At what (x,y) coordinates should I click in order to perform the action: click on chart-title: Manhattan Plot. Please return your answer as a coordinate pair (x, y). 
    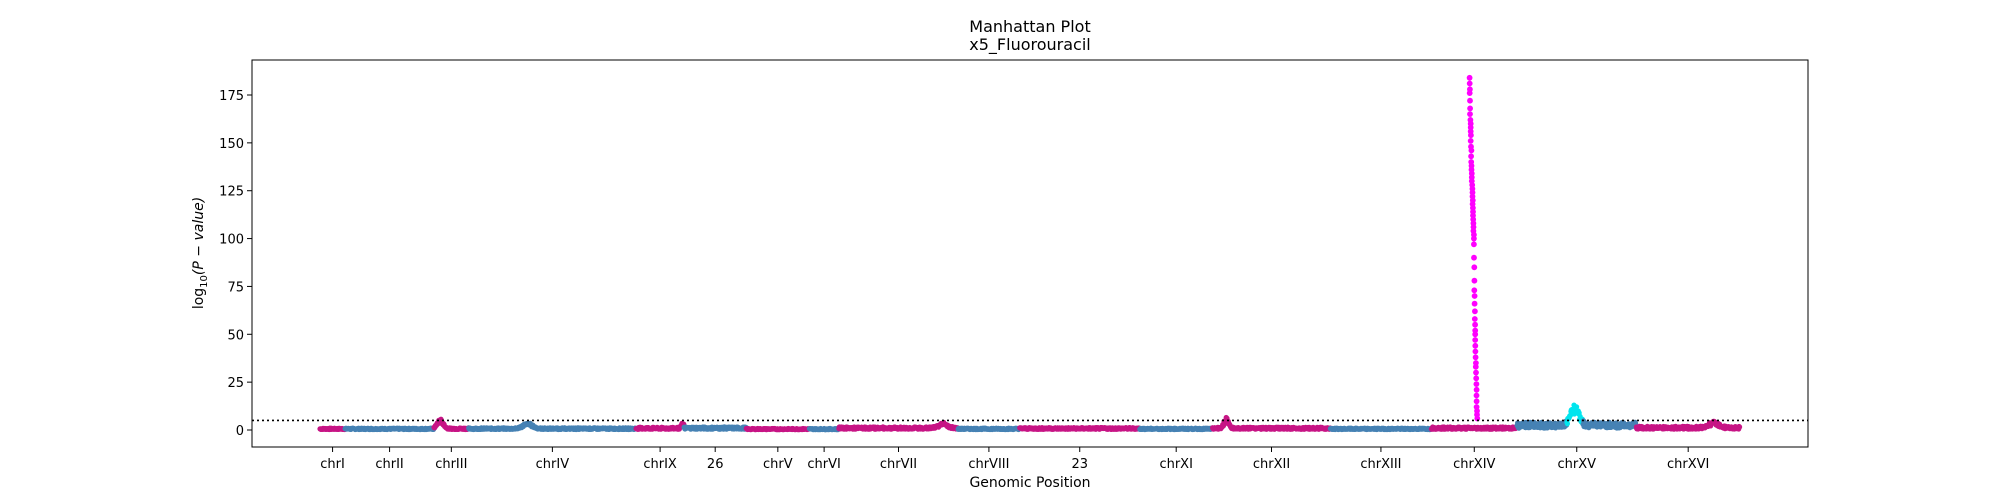
    Looking at the image, I should click on (1029, 26).